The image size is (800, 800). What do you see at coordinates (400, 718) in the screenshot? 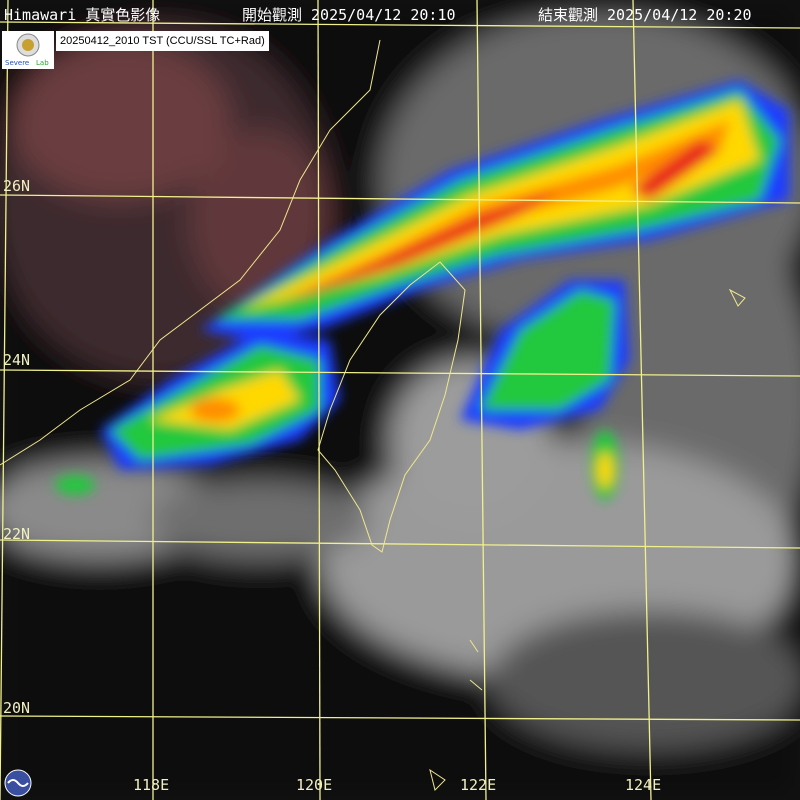
I see `gridline-20n` at bounding box center [400, 718].